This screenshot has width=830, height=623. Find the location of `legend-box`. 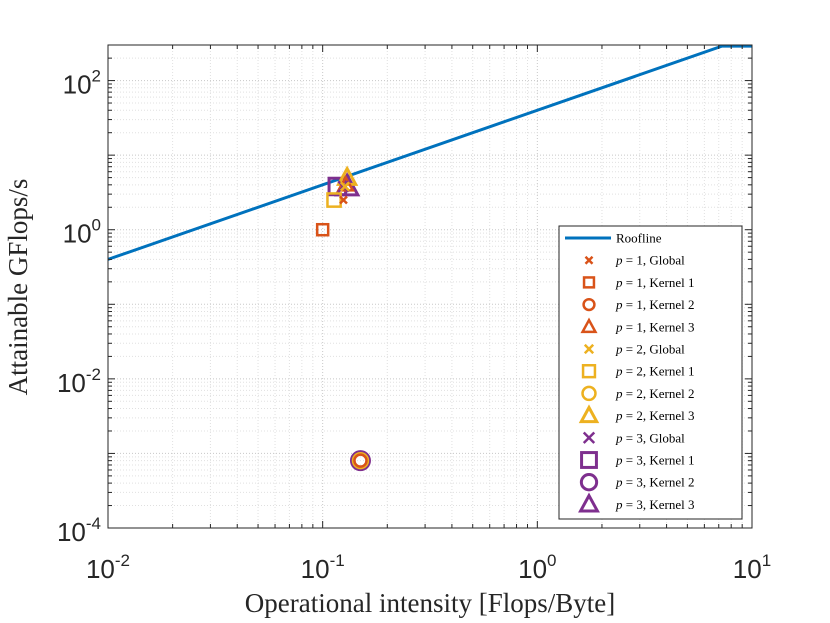

legend-box is located at coordinates (650, 372).